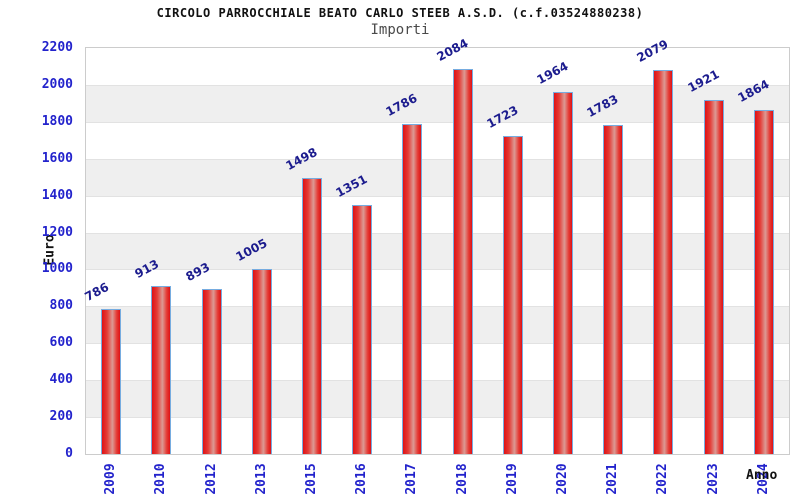  Describe the element at coordinates (412, 479) in the screenshot. I see `x-tick-label: 2017` at that location.